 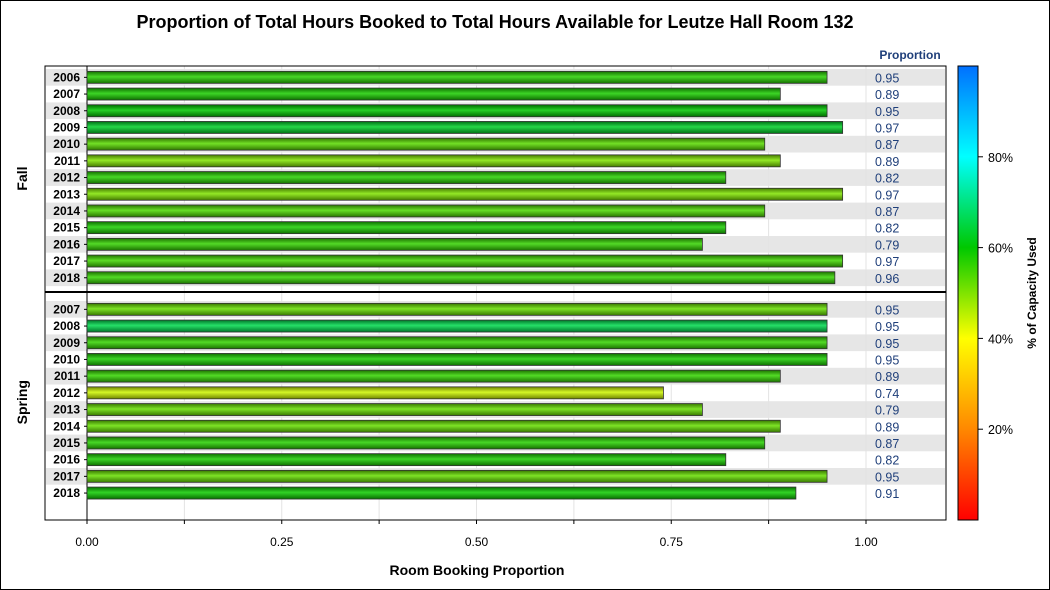 I want to click on bar-fall-2013, so click(x=465, y=194).